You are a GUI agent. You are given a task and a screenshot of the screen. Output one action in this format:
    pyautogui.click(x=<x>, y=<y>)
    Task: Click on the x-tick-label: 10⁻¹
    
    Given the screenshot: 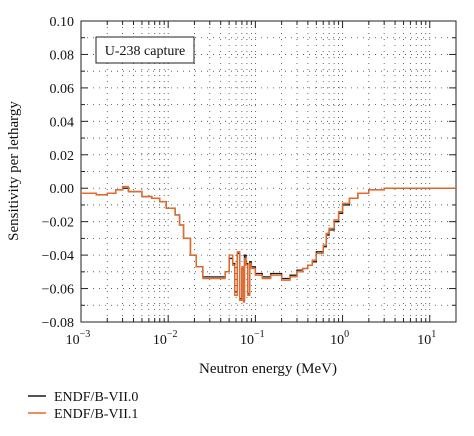 What is the action you would take?
    pyautogui.click(x=252, y=338)
    